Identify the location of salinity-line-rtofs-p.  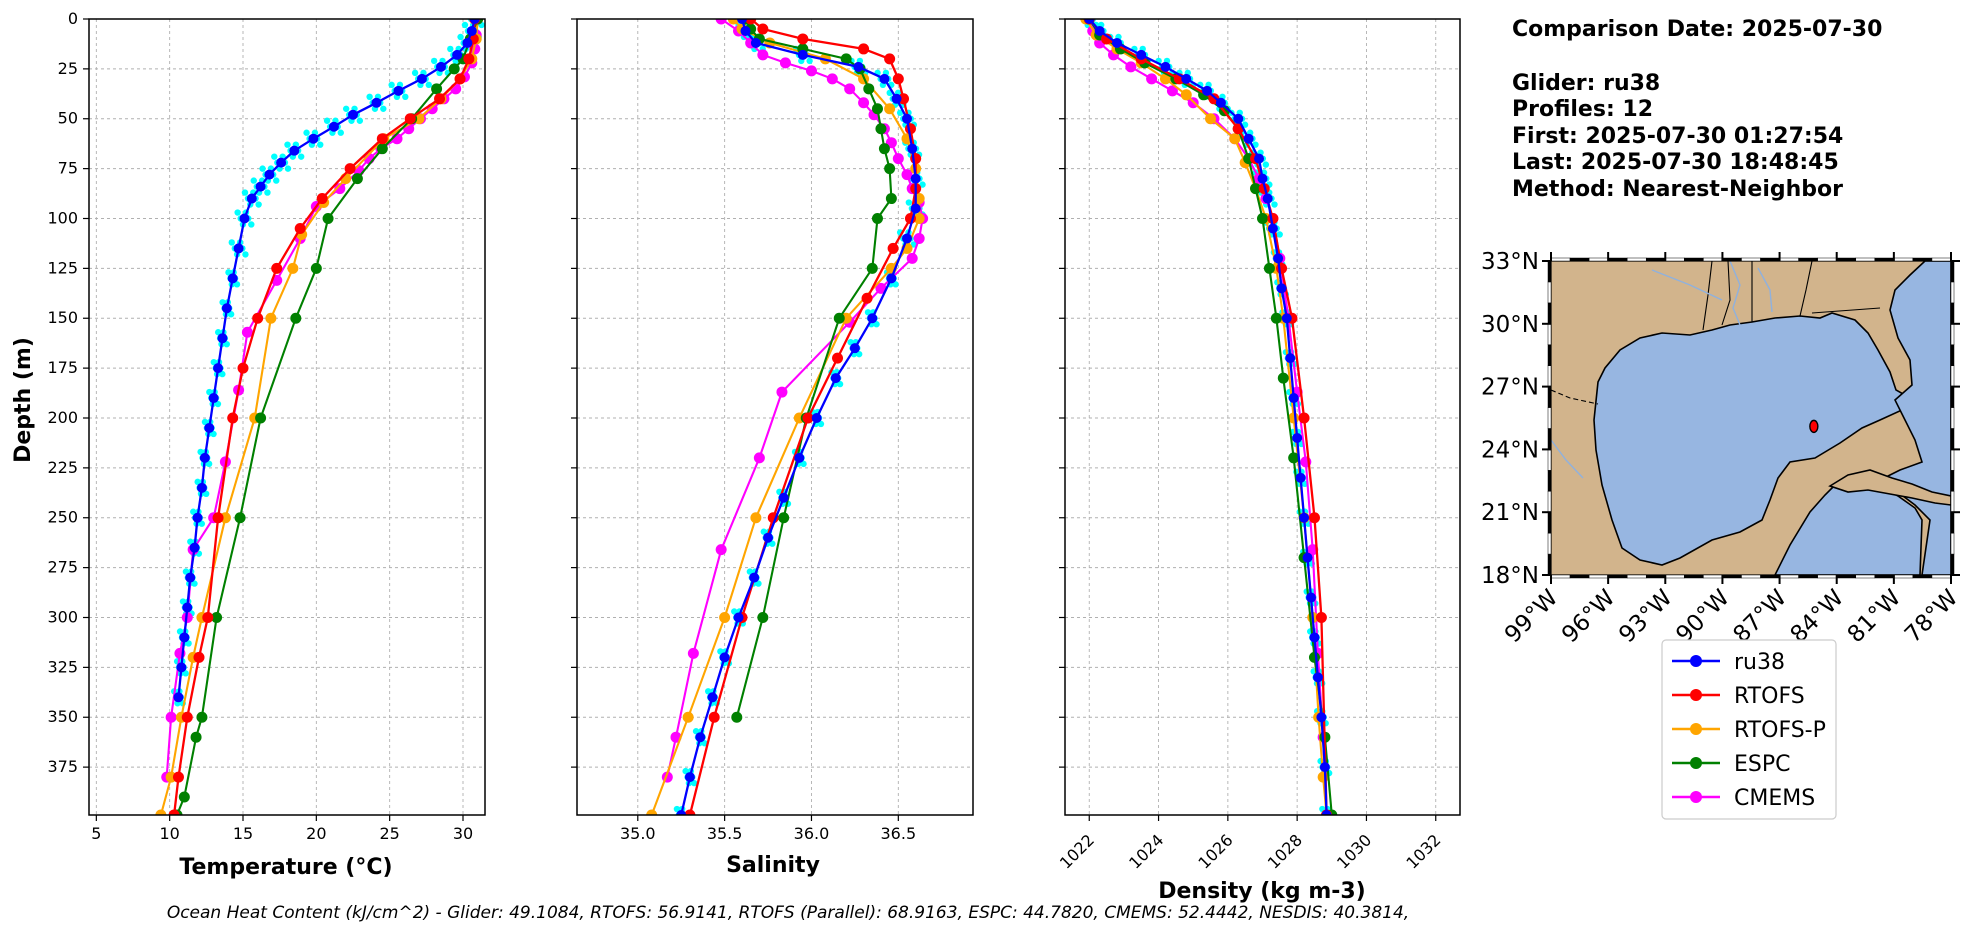
(785, 417).